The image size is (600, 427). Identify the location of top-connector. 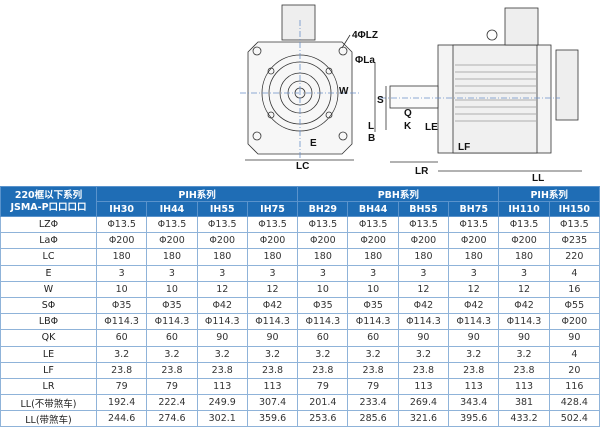
(521, 26).